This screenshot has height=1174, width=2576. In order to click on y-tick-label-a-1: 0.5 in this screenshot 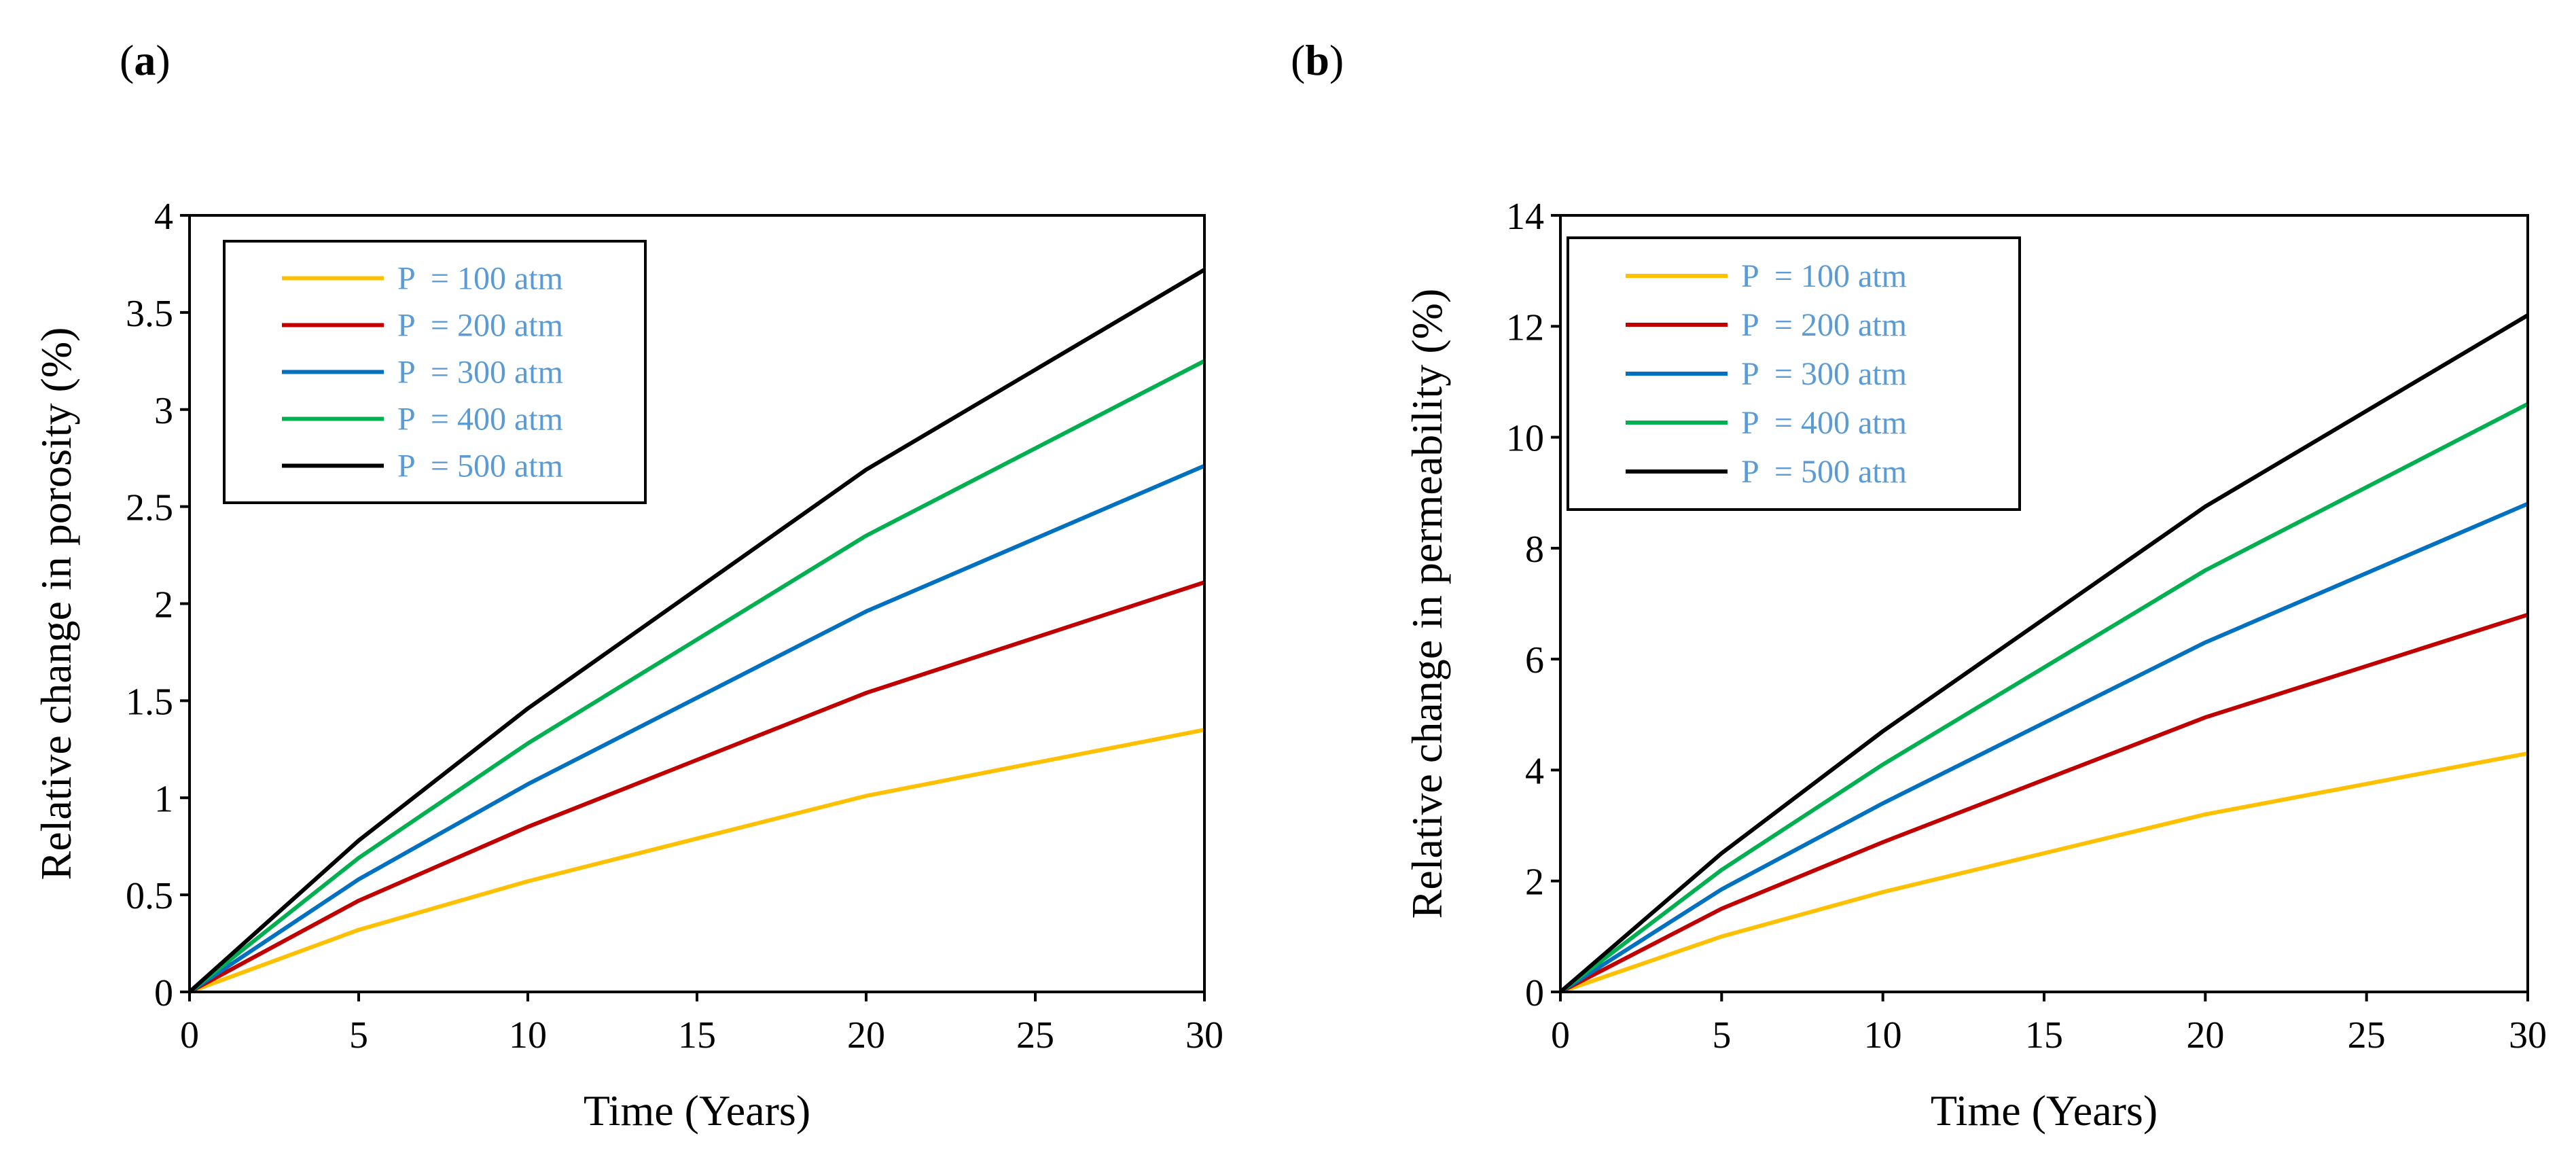, I will do `click(150, 896)`.